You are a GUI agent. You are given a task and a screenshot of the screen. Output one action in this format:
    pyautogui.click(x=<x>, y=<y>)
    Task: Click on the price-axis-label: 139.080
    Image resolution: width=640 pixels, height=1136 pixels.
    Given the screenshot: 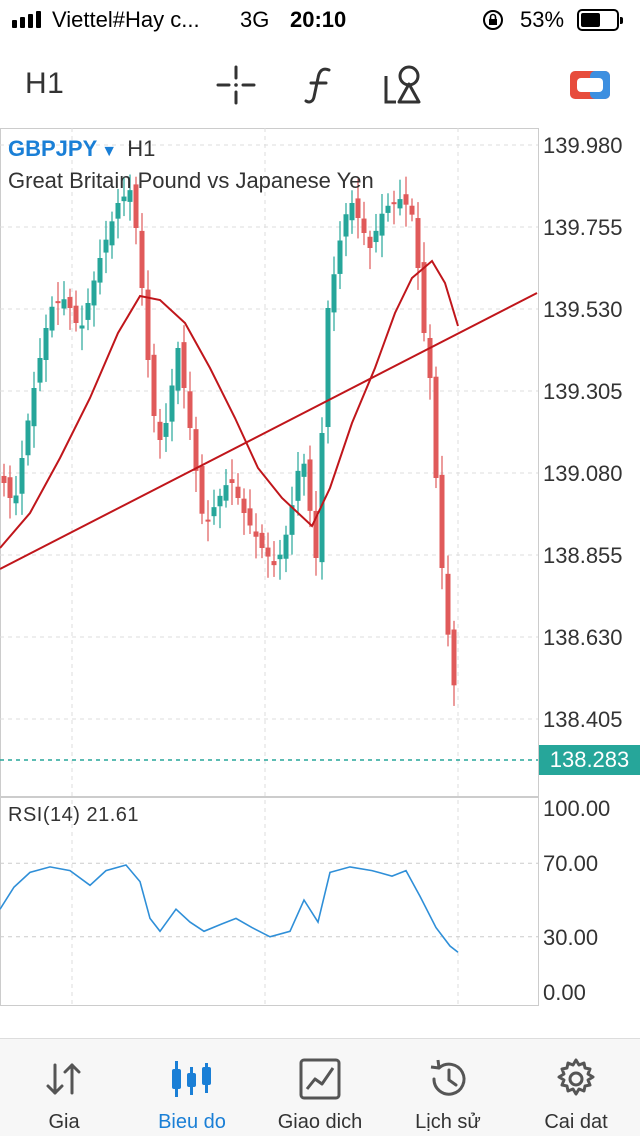 What is the action you would take?
    pyautogui.click(x=583, y=473)
    